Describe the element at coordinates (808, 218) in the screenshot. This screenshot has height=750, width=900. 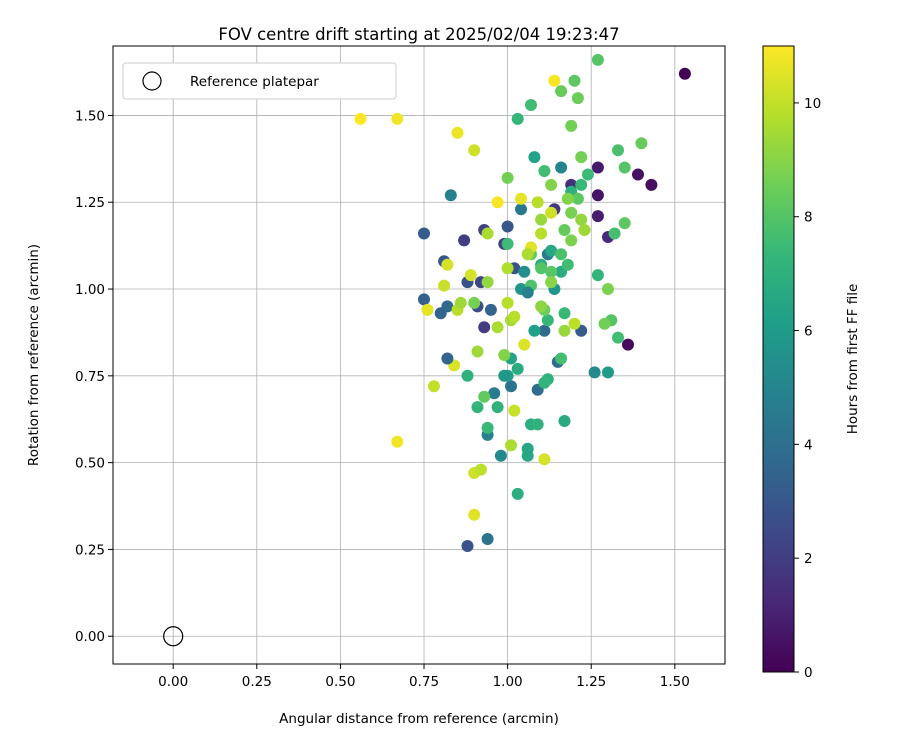
I see `colorbar-tick-label: 8` at that location.